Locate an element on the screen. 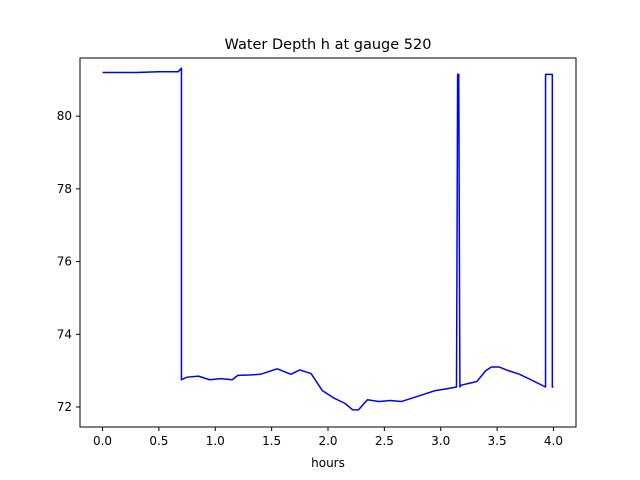 The width and height of the screenshot is (640, 480). x-axis-label: hours is located at coordinates (328, 463).